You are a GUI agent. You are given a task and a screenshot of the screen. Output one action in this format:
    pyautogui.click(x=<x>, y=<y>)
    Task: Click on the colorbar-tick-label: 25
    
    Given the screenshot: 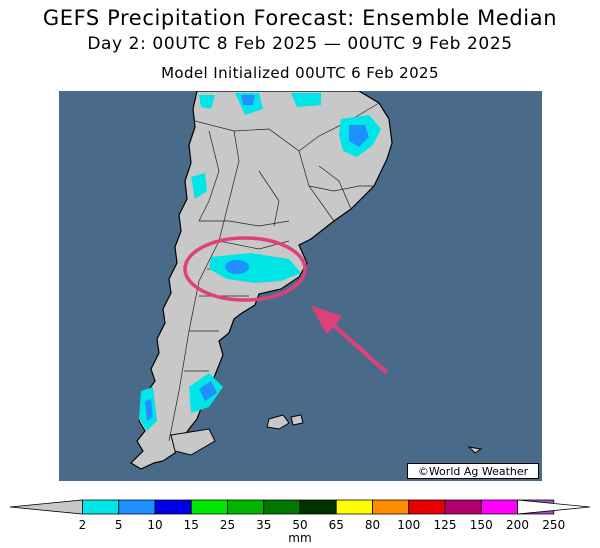 What is the action you would take?
    pyautogui.click(x=227, y=525)
    